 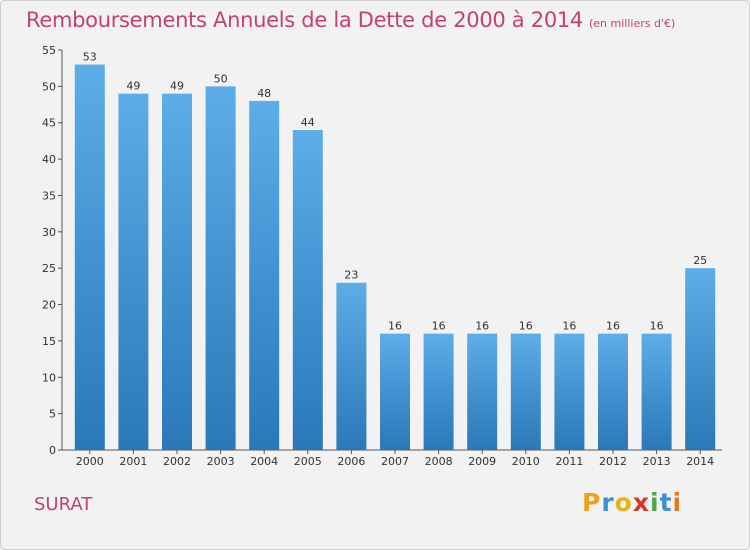 I want to click on value-label-2014: 25, so click(x=700, y=260).